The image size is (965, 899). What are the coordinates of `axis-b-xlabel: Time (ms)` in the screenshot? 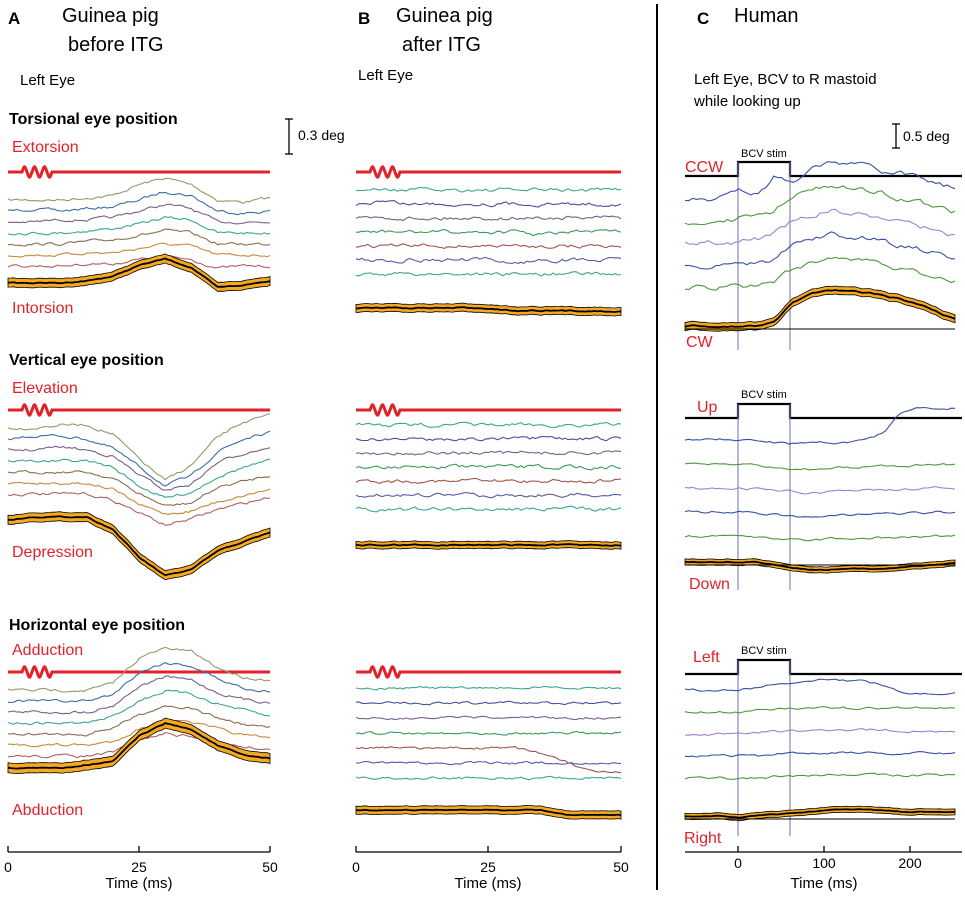 It's located at (488, 883).